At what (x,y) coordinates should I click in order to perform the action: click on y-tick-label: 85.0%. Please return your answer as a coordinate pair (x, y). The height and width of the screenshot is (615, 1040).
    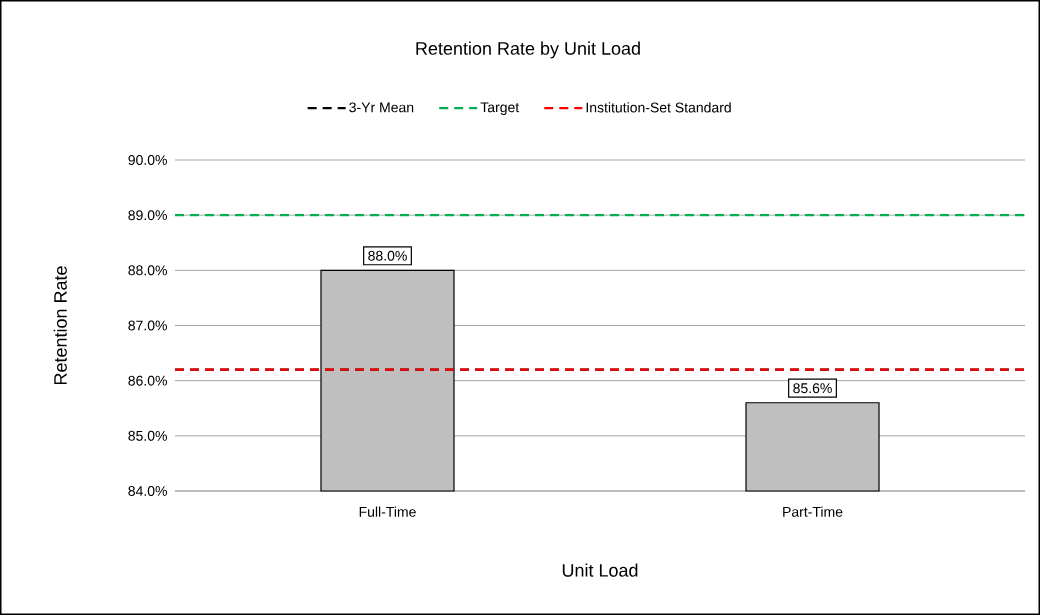
    Looking at the image, I should click on (147, 435).